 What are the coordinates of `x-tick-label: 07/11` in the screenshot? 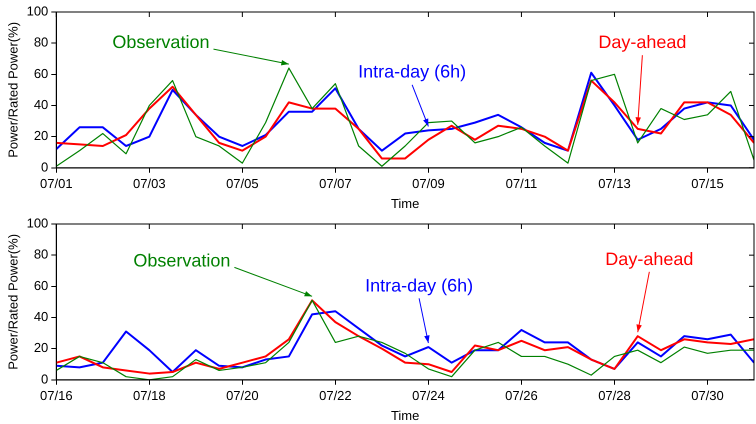 It's located at (522, 184).